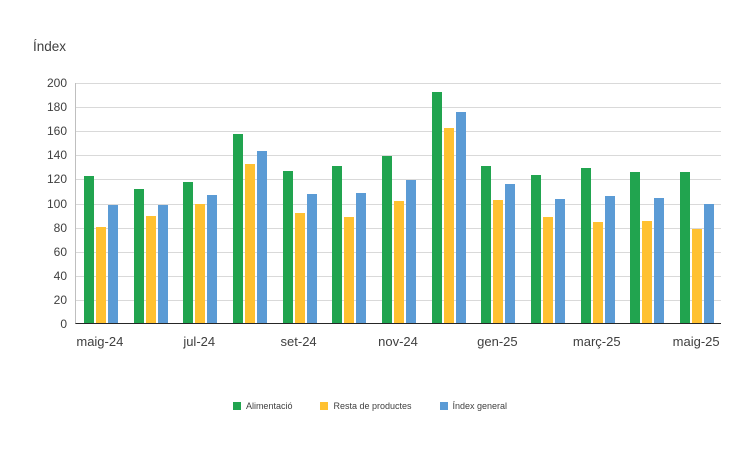 This screenshot has height=458, width=740. I want to click on legend-label: Índex general, so click(480, 406).